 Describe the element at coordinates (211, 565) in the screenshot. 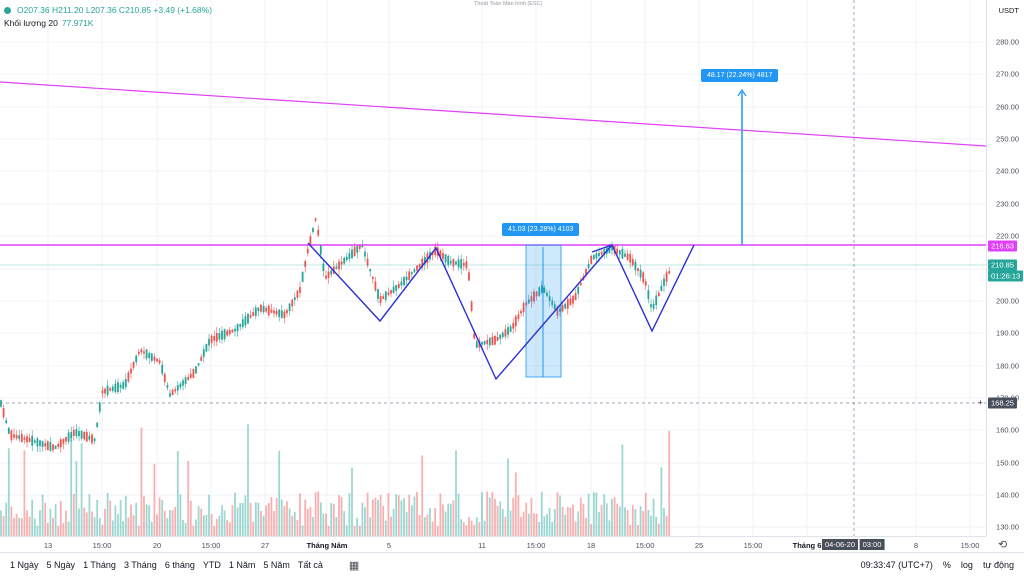

I see `range-ytd-button: YTD` at that location.